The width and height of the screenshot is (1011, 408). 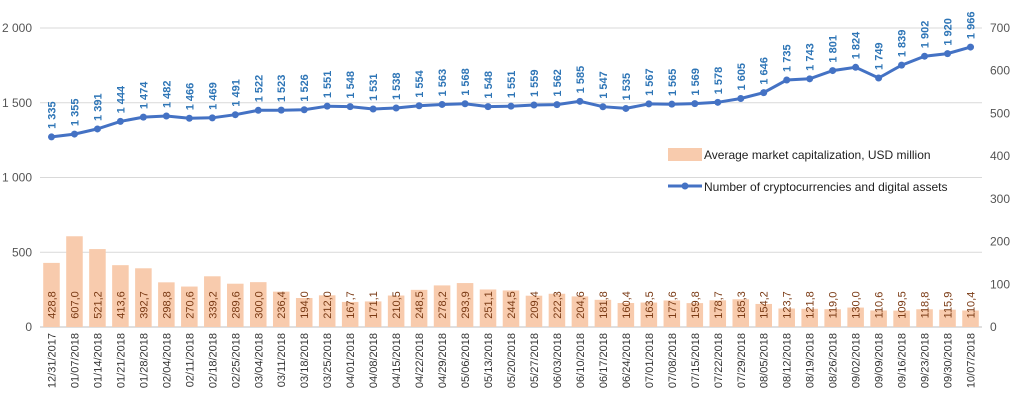 I want to click on line-value-label: 1 535, so click(x=627, y=87).